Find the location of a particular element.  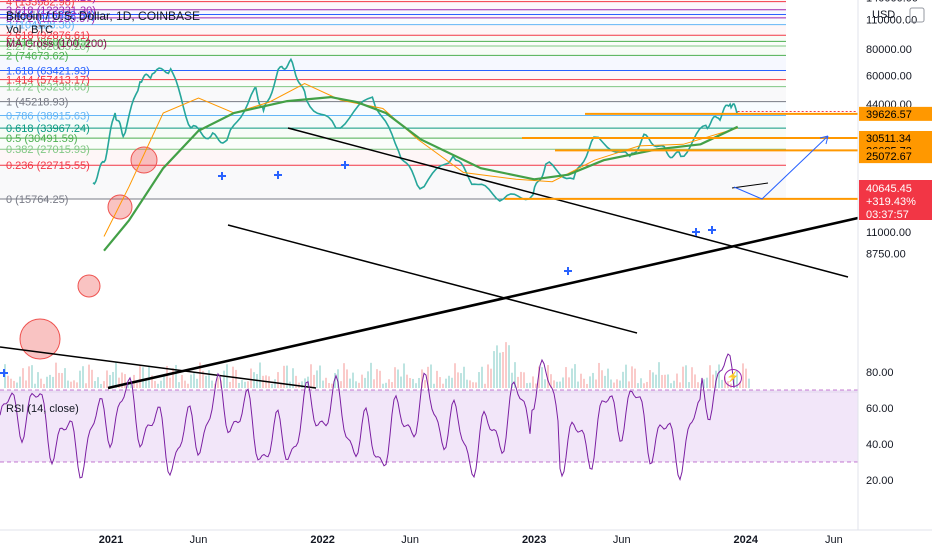

time-tick-label: 2024 is located at coordinates (746, 540).